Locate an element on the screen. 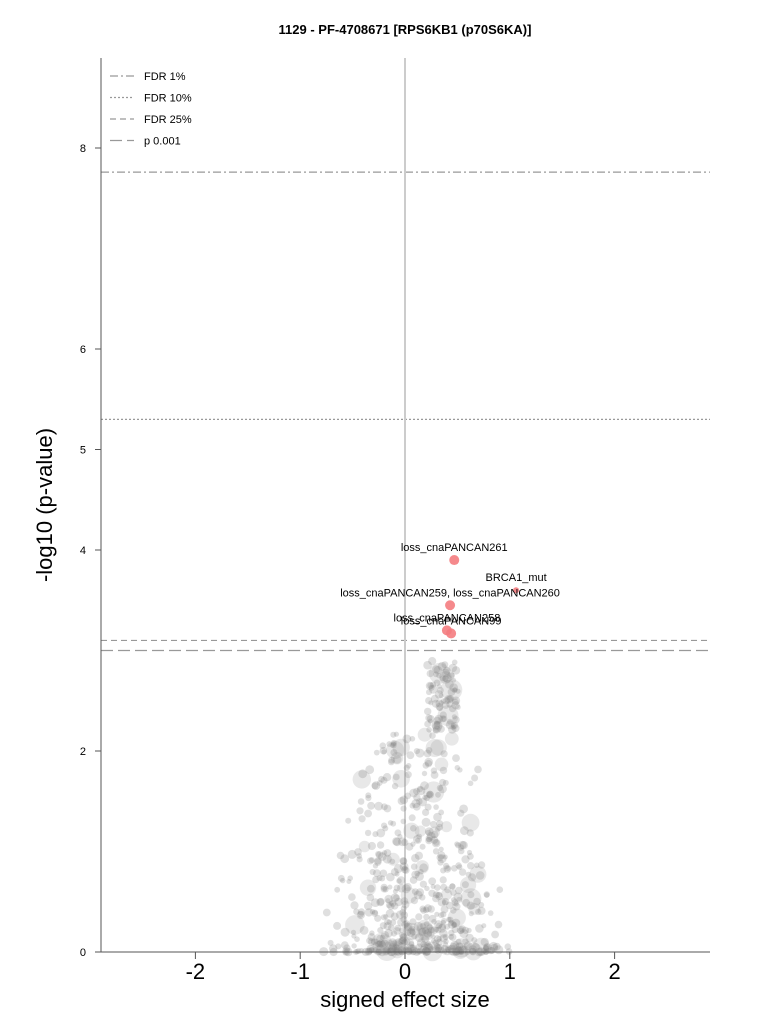 This screenshot has height=1024, width=768. significant-points is located at coordinates (480, 597).